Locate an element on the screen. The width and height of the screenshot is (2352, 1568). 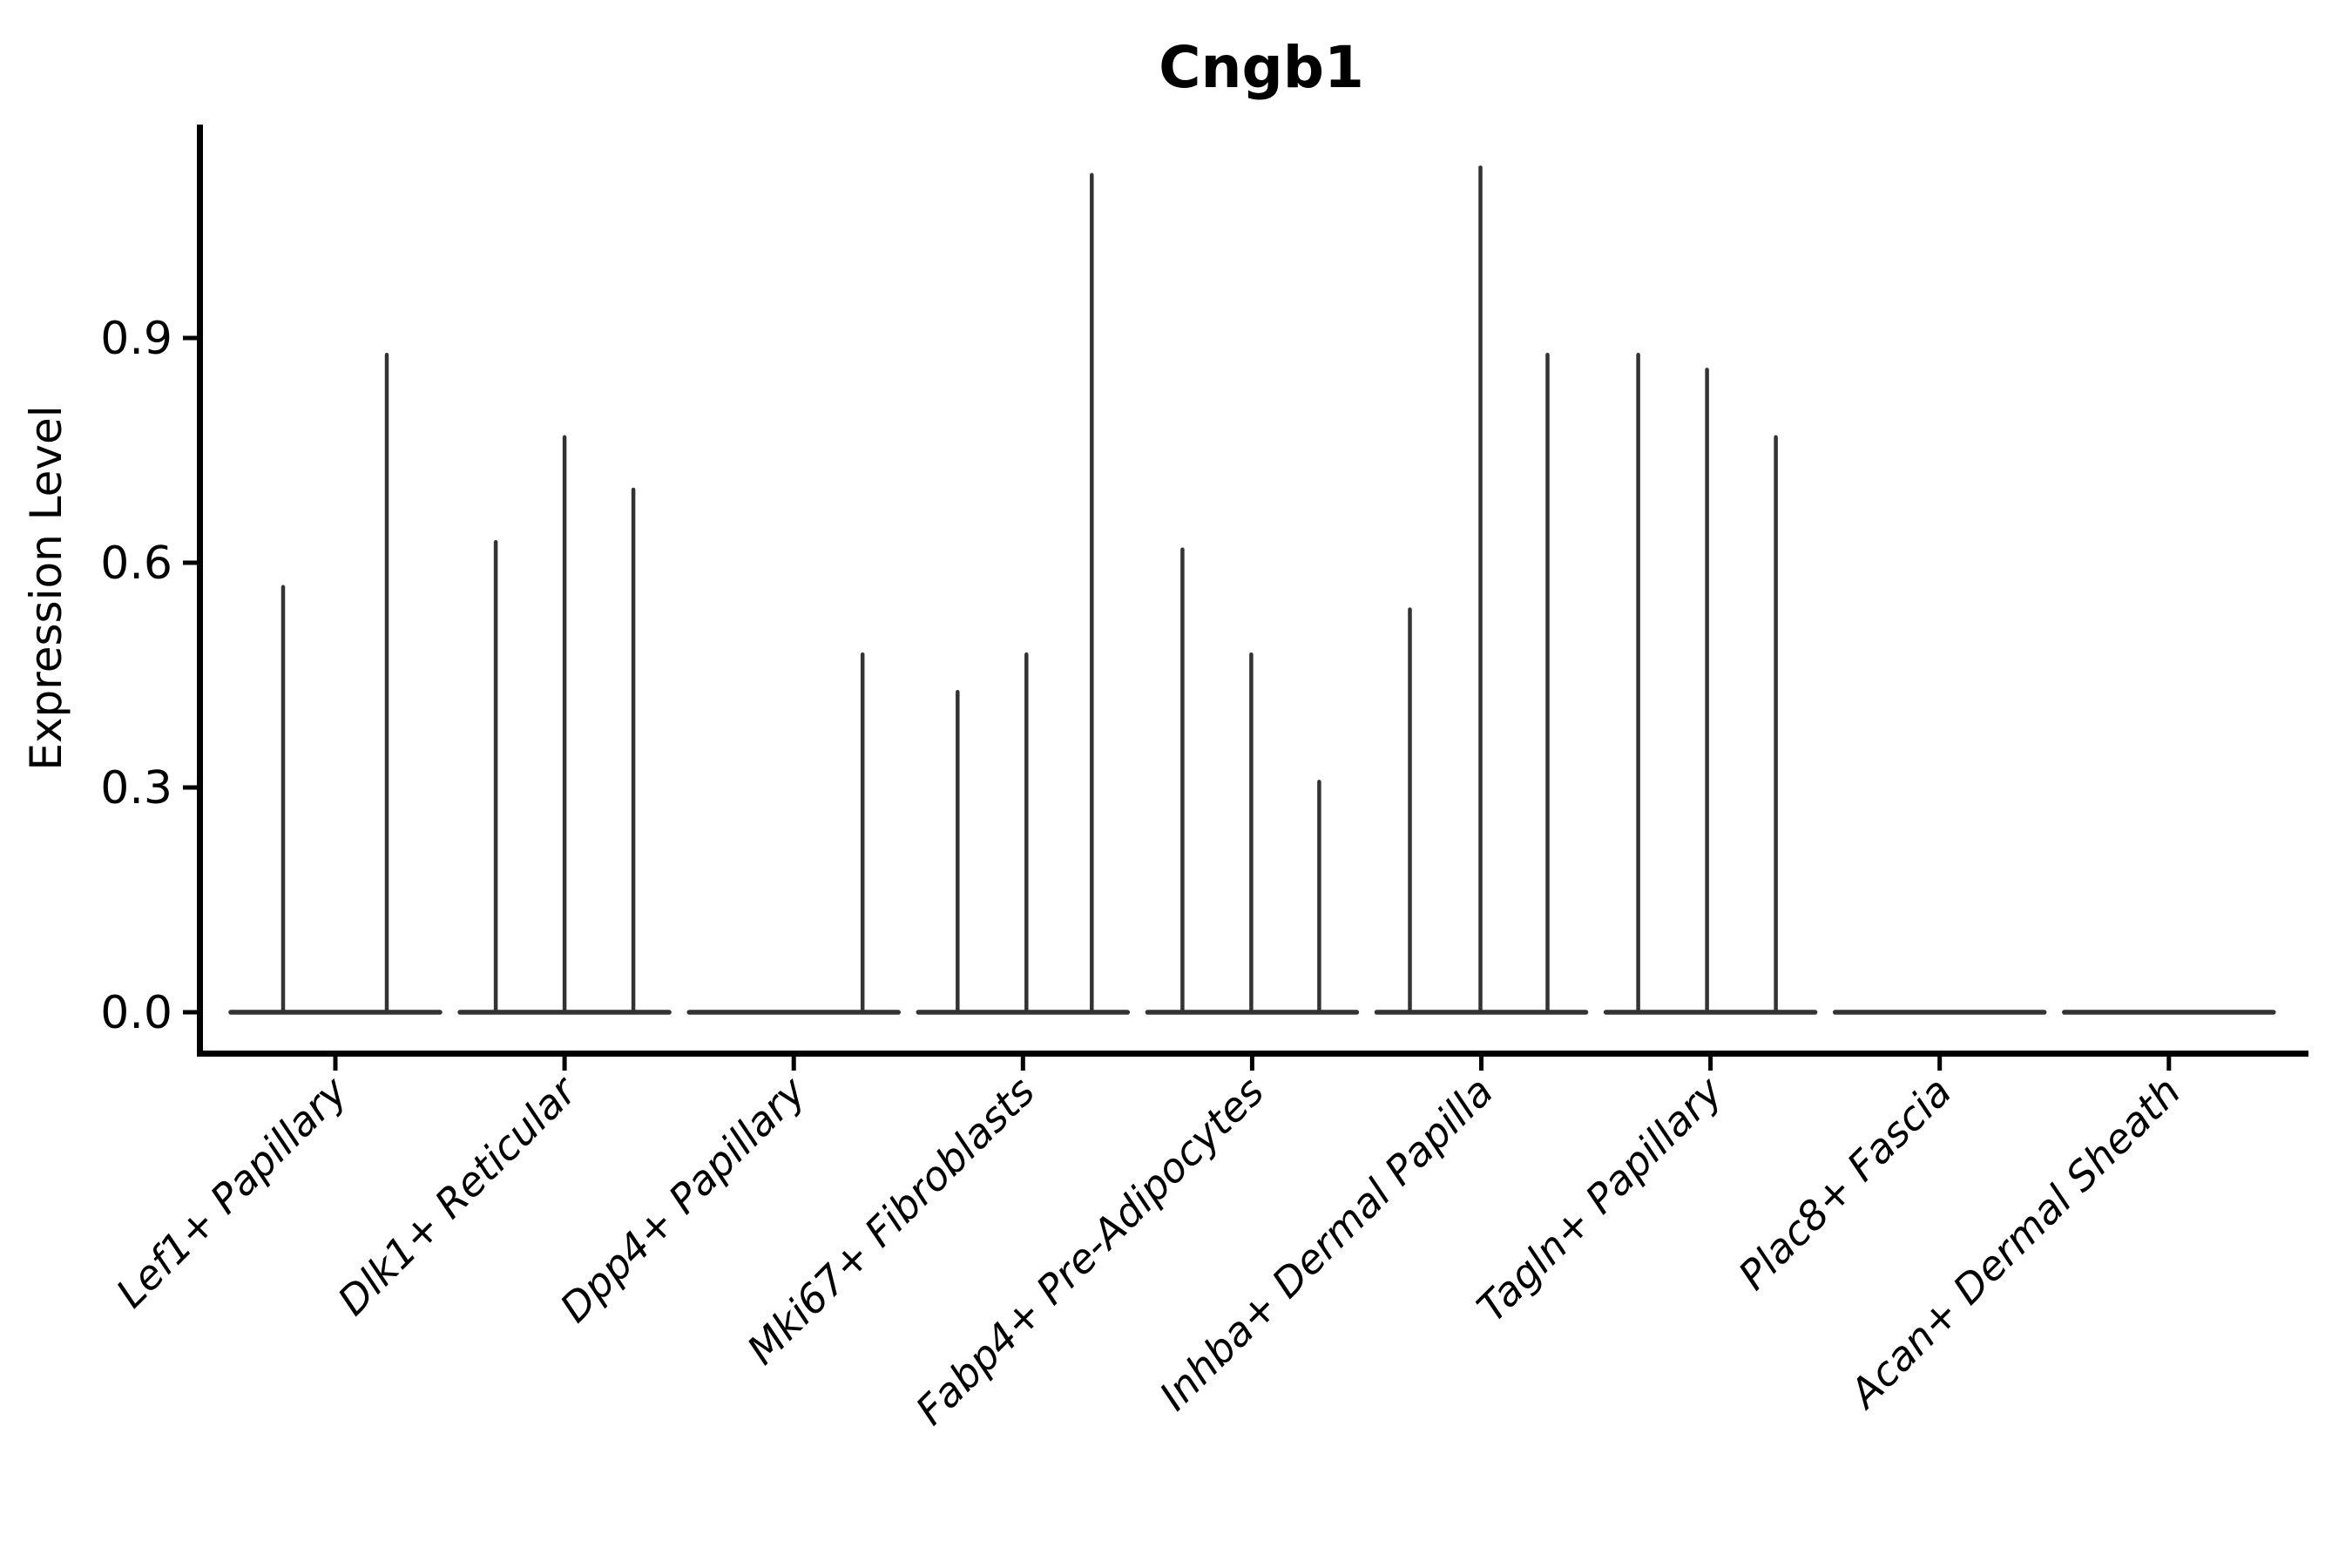
x-tick-label: Plac8+ Fascia is located at coordinates (1845, 1183).